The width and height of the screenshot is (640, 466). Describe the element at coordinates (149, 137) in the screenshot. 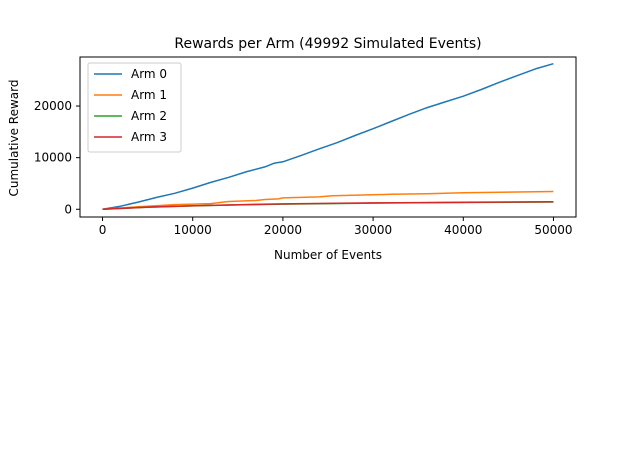

I see `legend-label-arm-3: Arm 3` at that location.